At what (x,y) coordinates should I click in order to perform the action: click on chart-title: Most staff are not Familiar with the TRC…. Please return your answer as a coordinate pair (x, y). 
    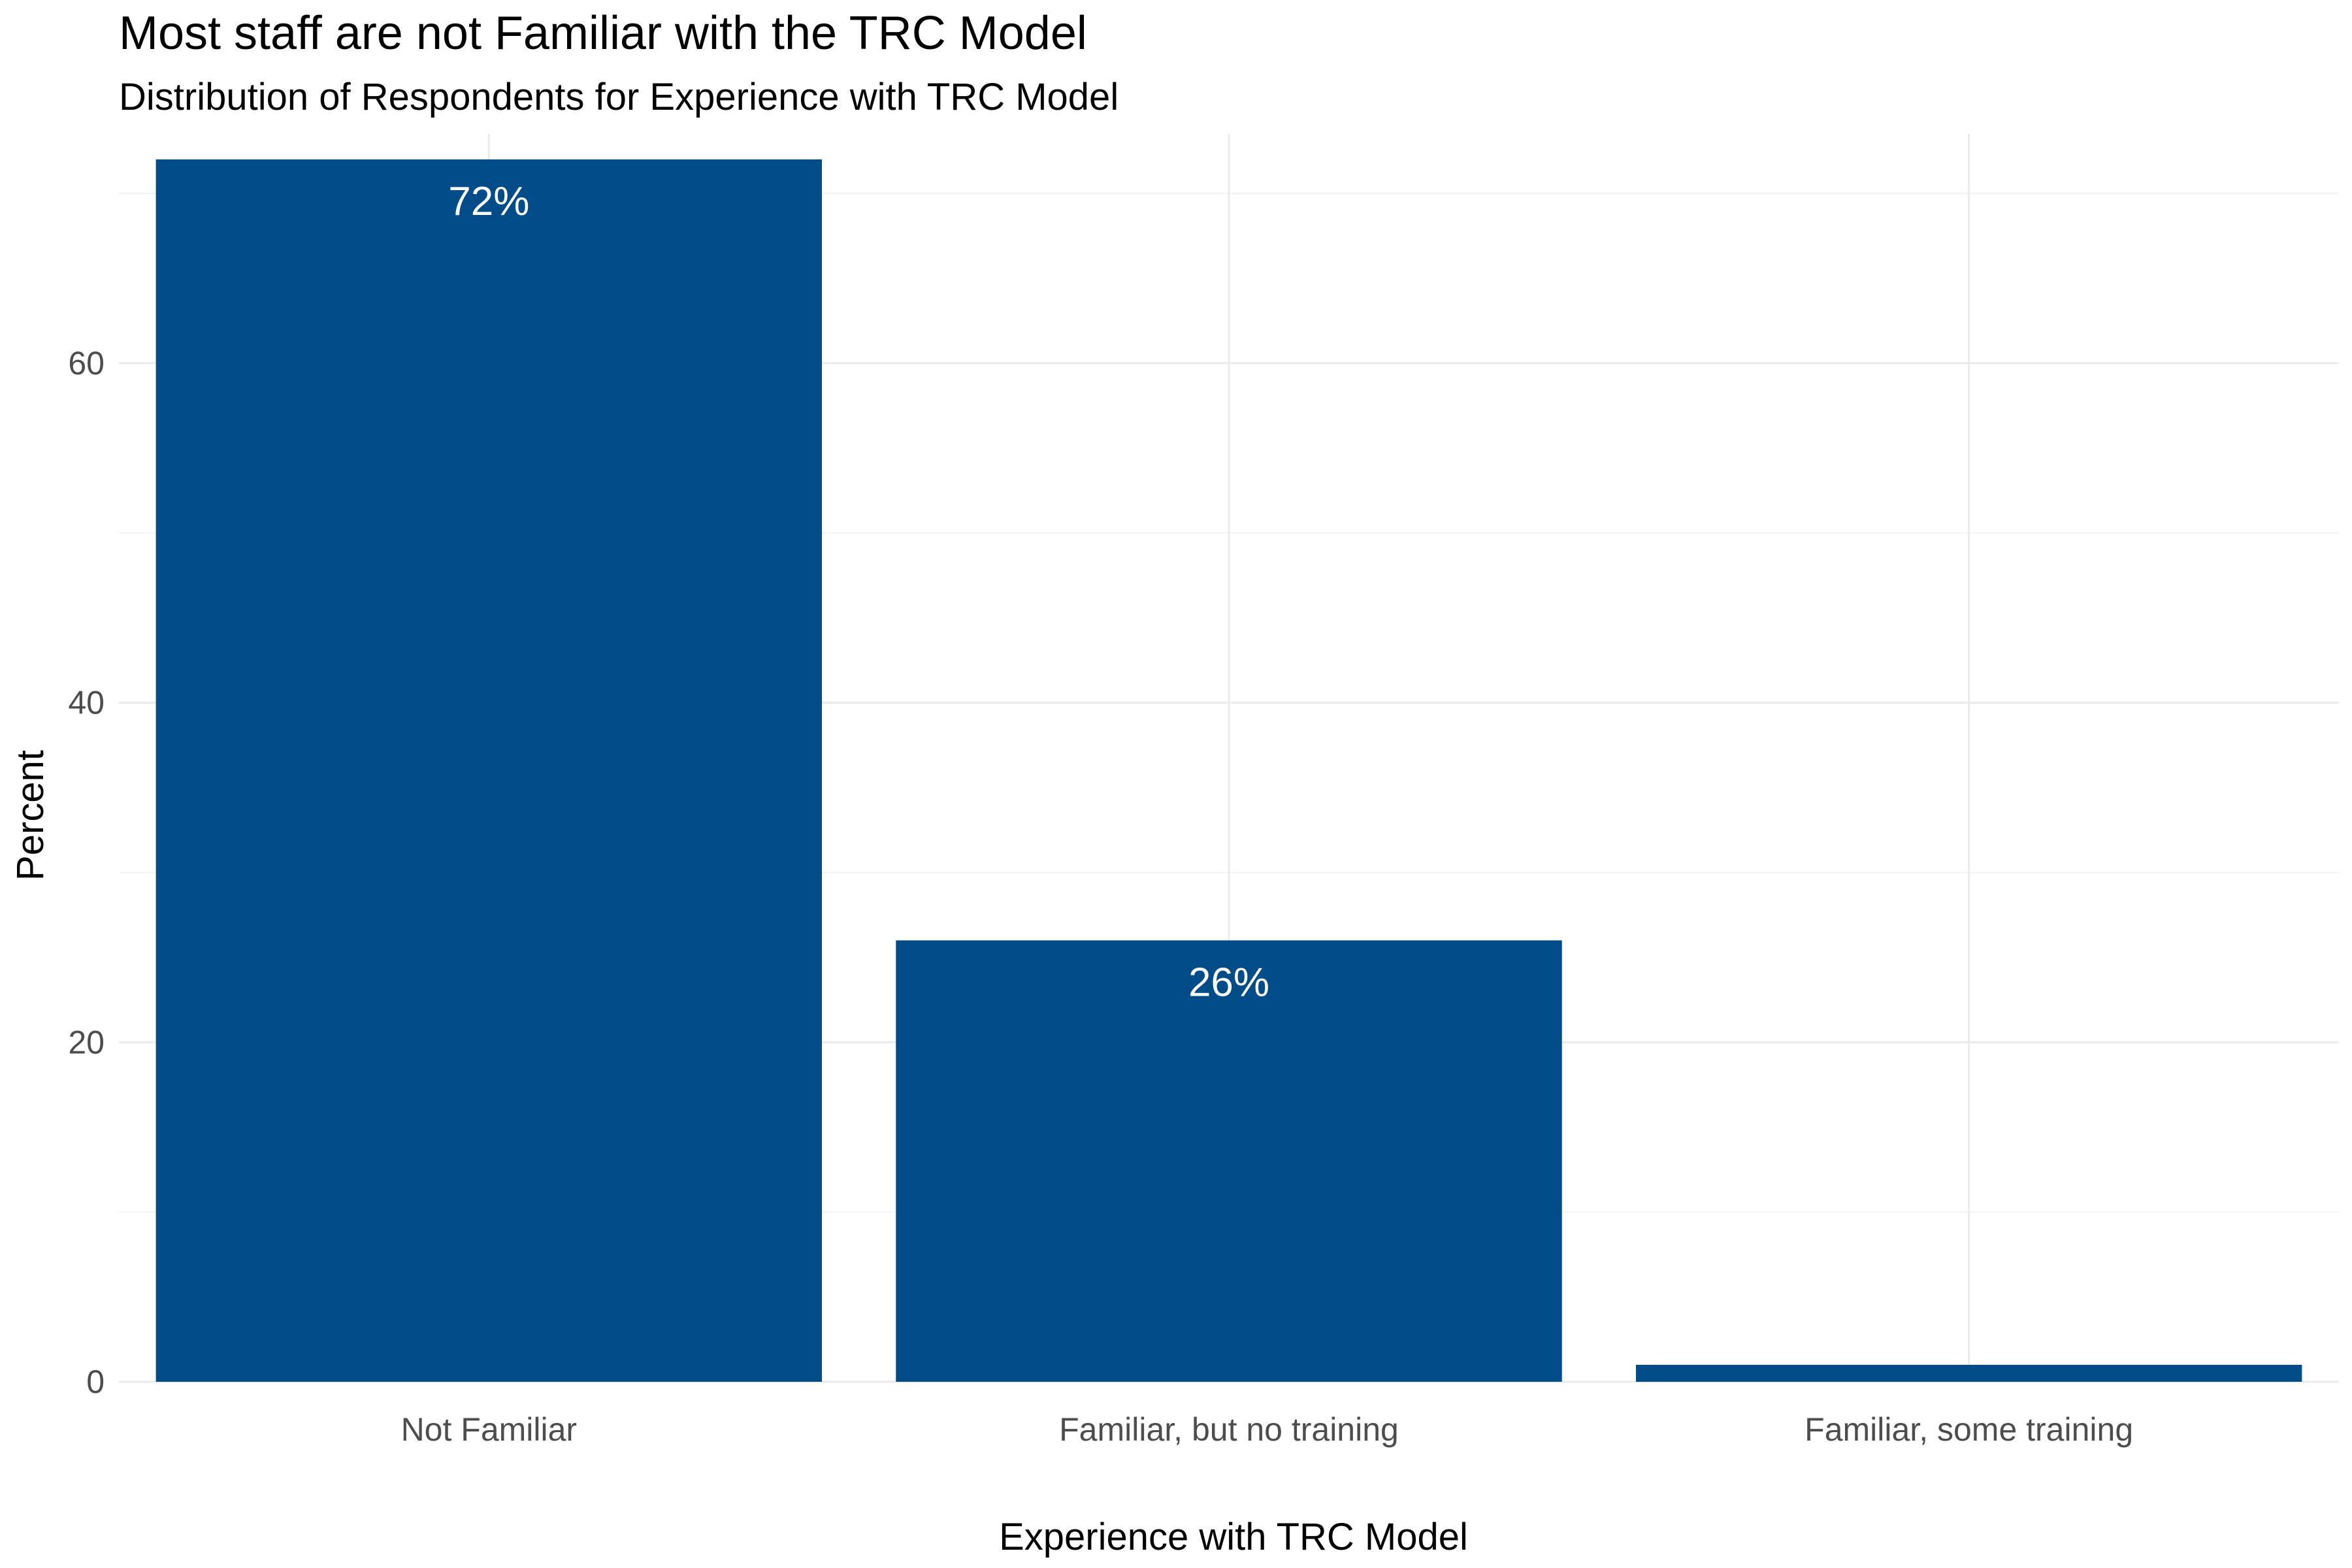
    Looking at the image, I should click on (603, 33).